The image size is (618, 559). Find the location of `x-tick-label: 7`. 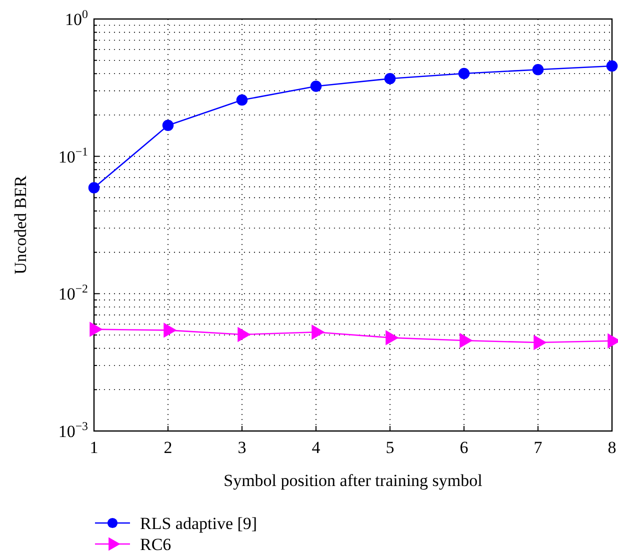

x-tick-label: 7 is located at coordinates (538, 447).